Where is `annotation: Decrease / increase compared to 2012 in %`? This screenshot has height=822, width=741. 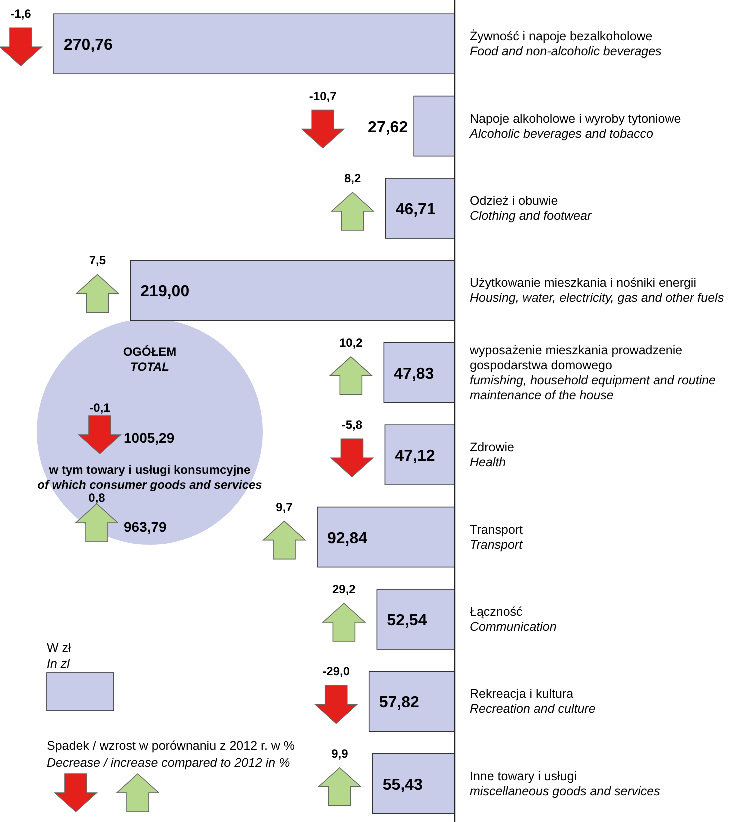 annotation: Decrease / increase compared to 2012 in % is located at coordinates (168, 763).